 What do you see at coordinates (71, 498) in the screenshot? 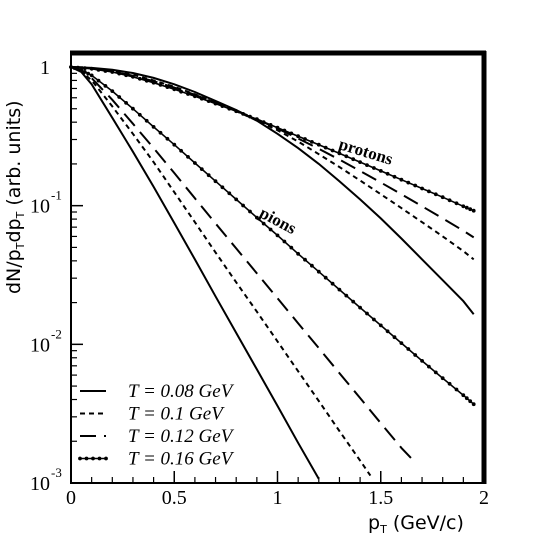
I see `x-tick-label: 0` at bounding box center [71, 498].